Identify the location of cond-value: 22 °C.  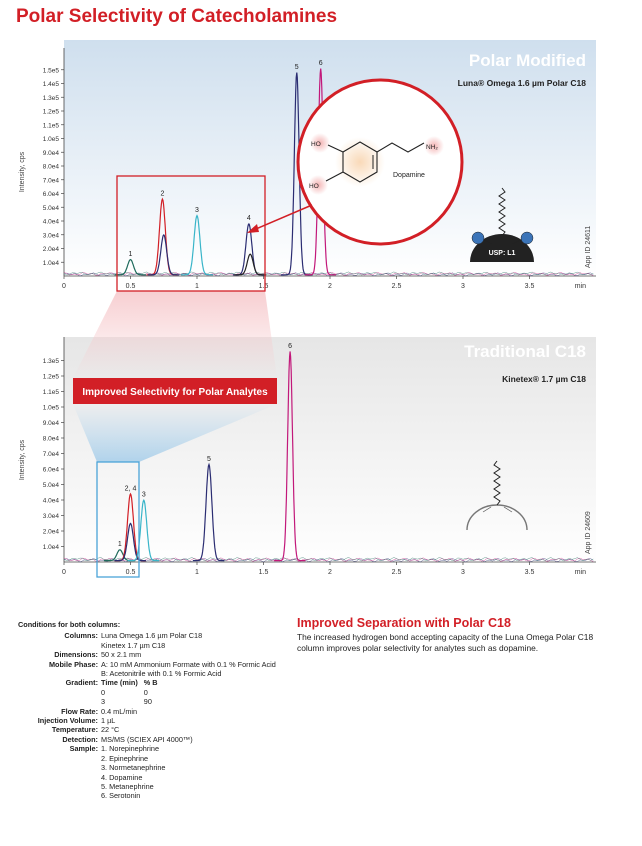
(110, 730).